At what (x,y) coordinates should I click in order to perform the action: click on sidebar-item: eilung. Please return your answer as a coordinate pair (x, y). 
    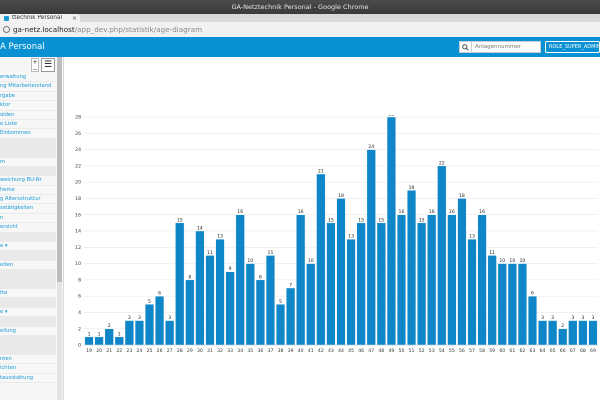
    Looking at the image, I should click on (28, 331).